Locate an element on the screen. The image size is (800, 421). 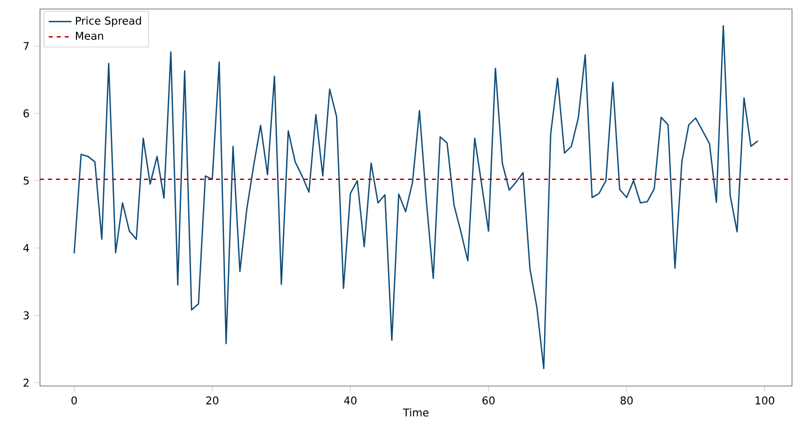
x-axis-title: Time is located at coordinates (415, 412).